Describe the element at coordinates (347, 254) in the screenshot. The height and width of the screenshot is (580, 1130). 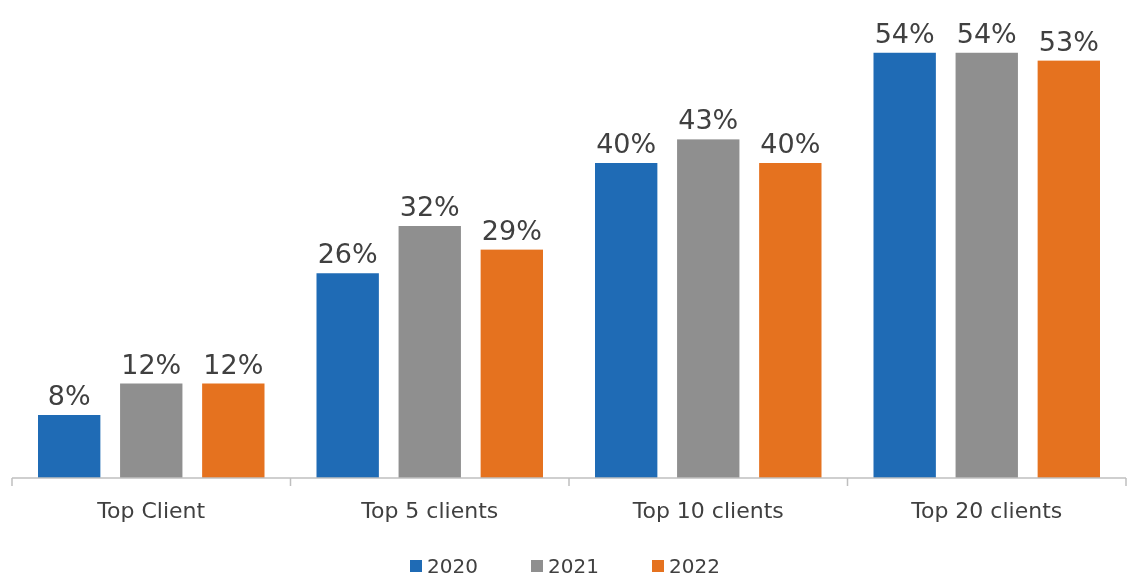
I see `data-label: 26%` at that location.